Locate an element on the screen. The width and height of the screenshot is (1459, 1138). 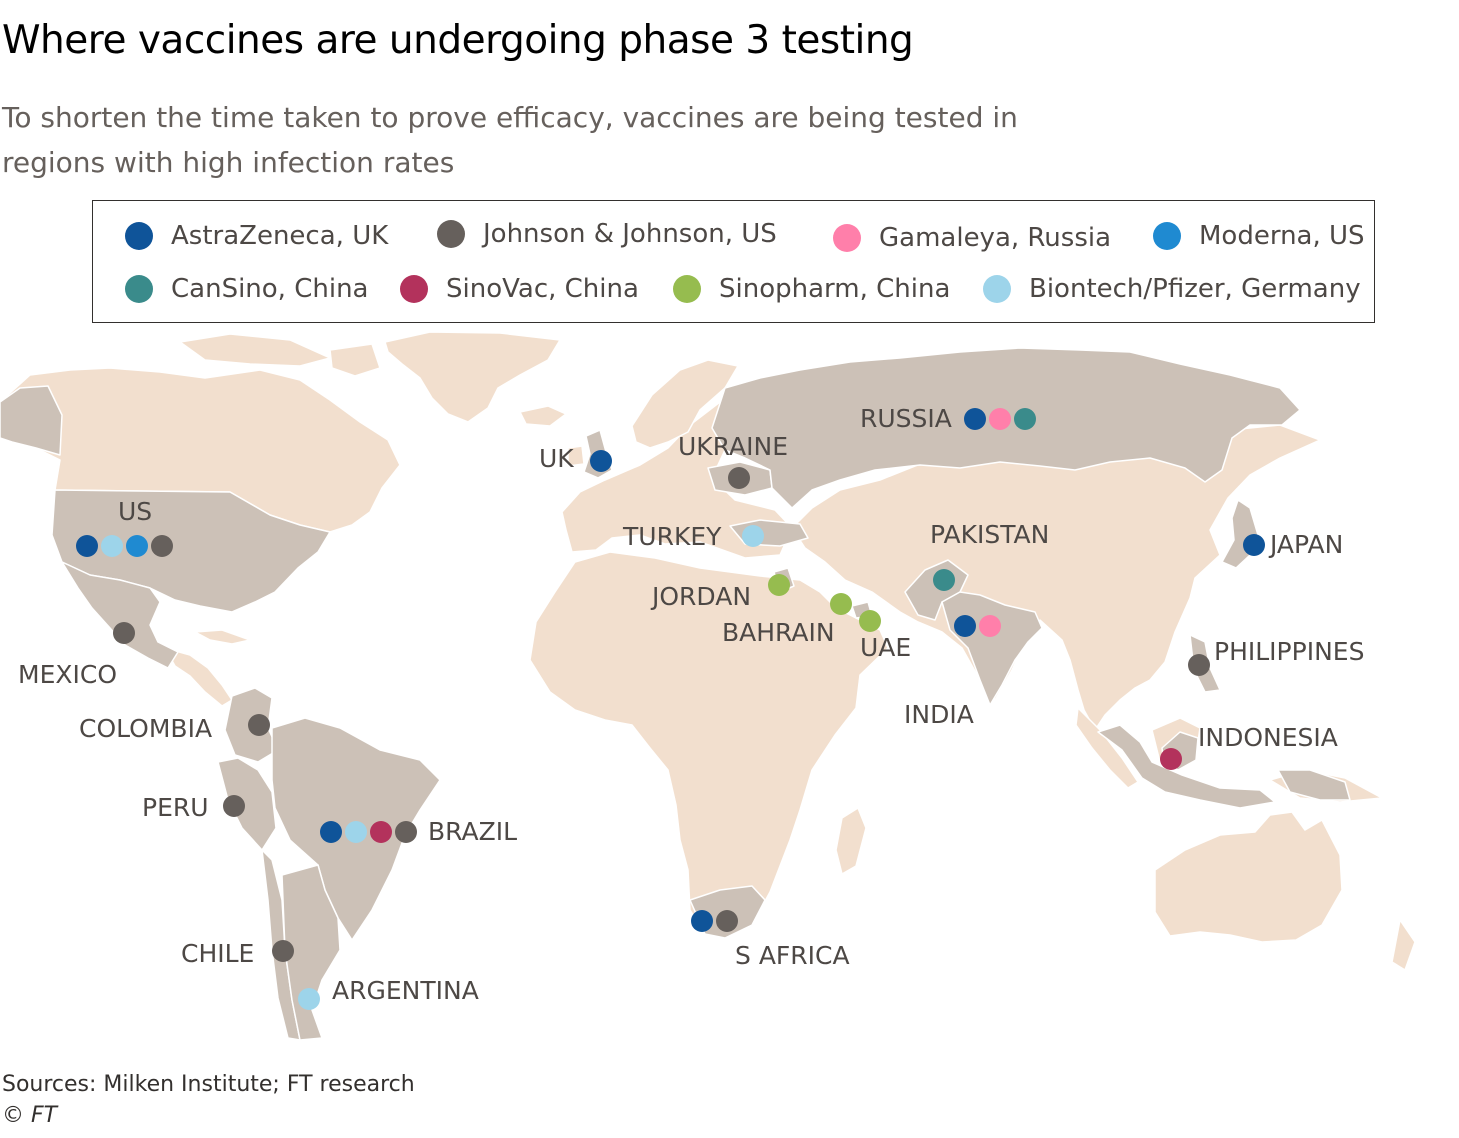
marker-brazil-biontech is located at coordinates (356, 832).